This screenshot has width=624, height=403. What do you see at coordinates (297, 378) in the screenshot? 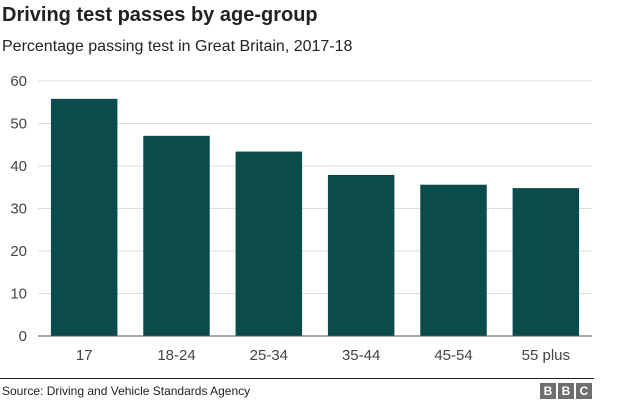
I see `footer-divider` at bounding box center [297, 378].